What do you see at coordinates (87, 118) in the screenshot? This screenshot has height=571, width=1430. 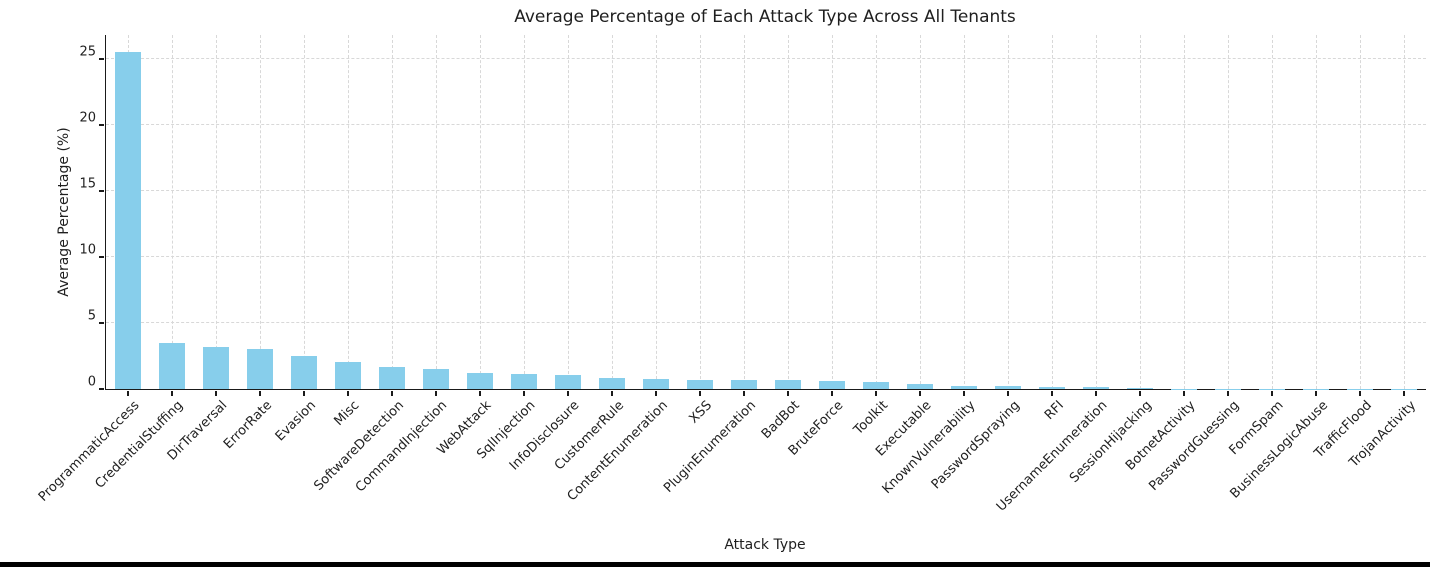 I see `y-tick-label: 20` at bounding box center [87, 118].